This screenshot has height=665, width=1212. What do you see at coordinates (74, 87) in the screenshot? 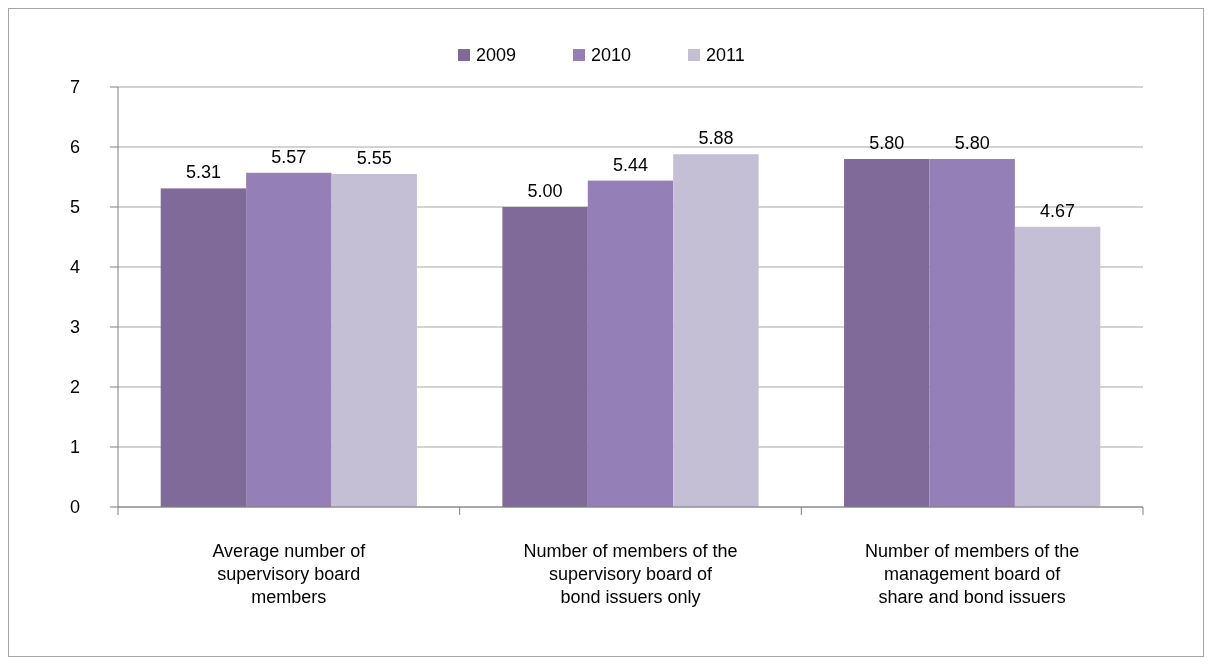
I see `y-tick-label: 7` at bounding box center [74, 87].